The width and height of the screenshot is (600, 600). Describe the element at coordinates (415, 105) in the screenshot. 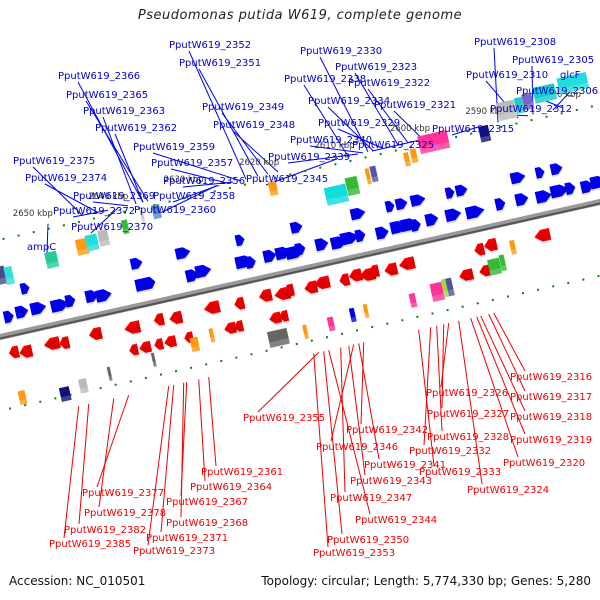

I see `forward-gene-label: PputW619_2321` at that location.